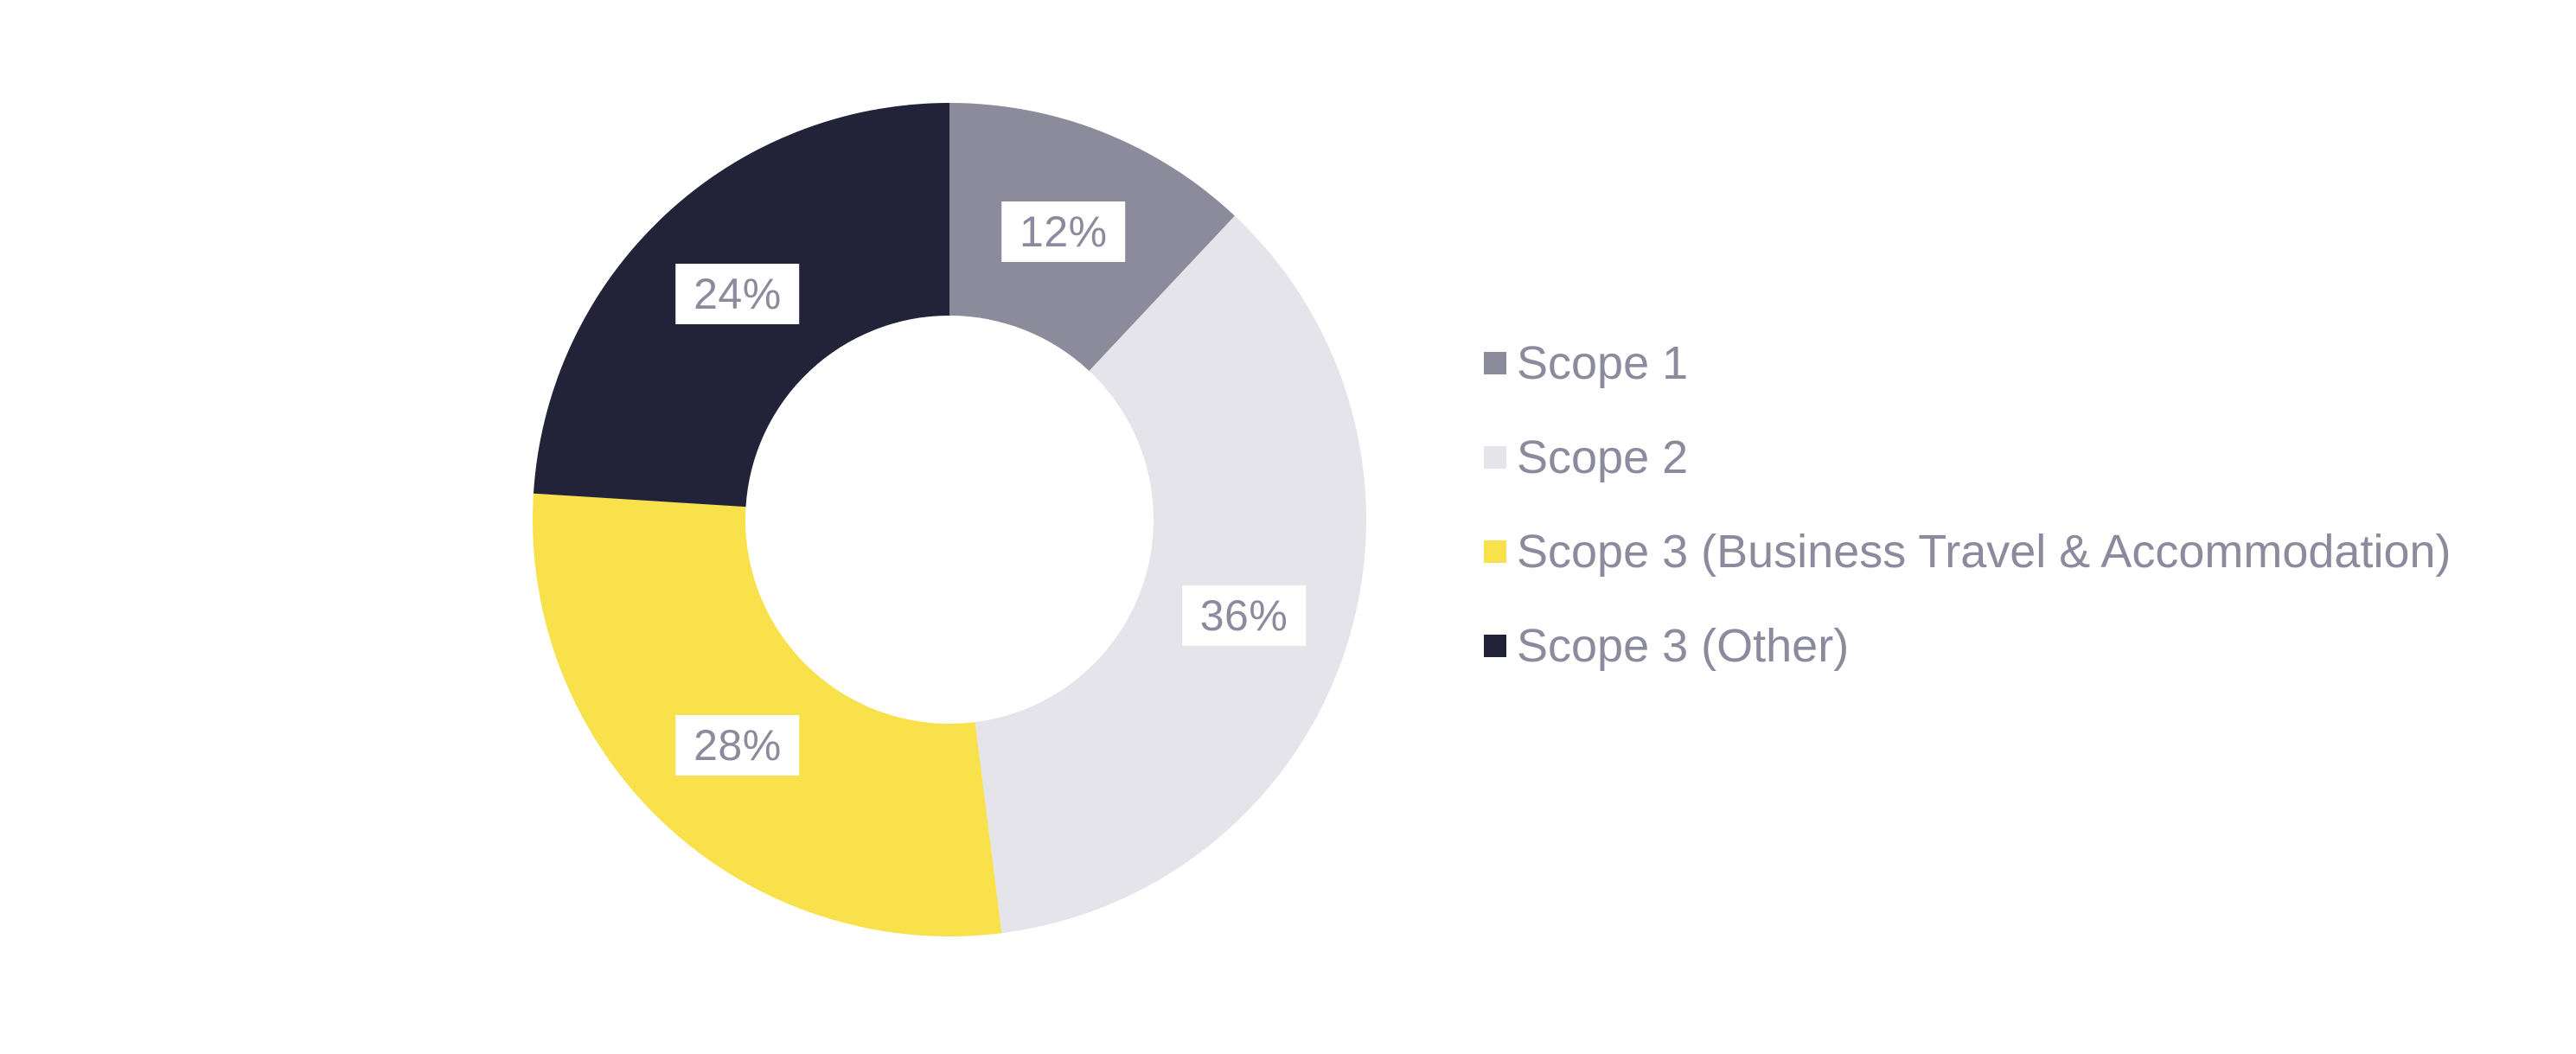 Image resolution: width=2576 pixels, height=1054 pixels. What do you see at coordinates (1603, 457) in the screenshot?
I see `legend-label-scope-2: Scope 2` at bounding box center [1603, 457].